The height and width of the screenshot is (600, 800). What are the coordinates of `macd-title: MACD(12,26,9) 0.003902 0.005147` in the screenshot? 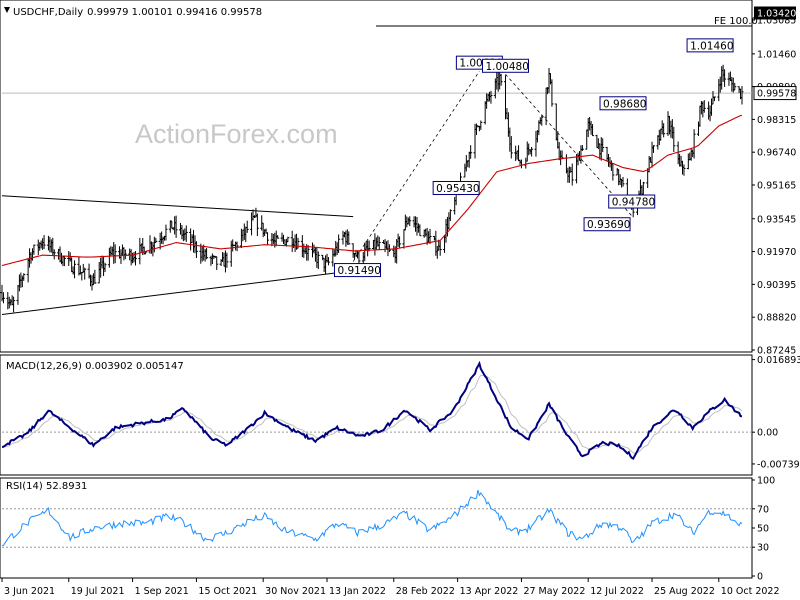 It's located at (95, 366).